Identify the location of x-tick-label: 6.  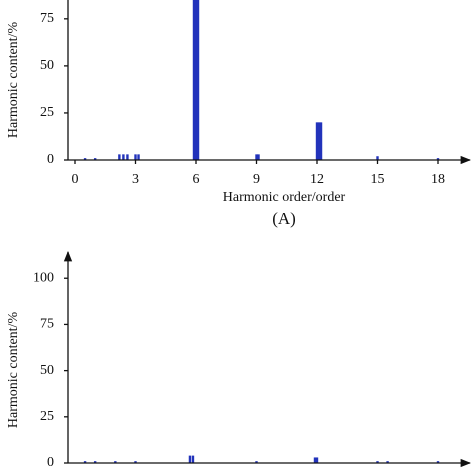
(196, 179).